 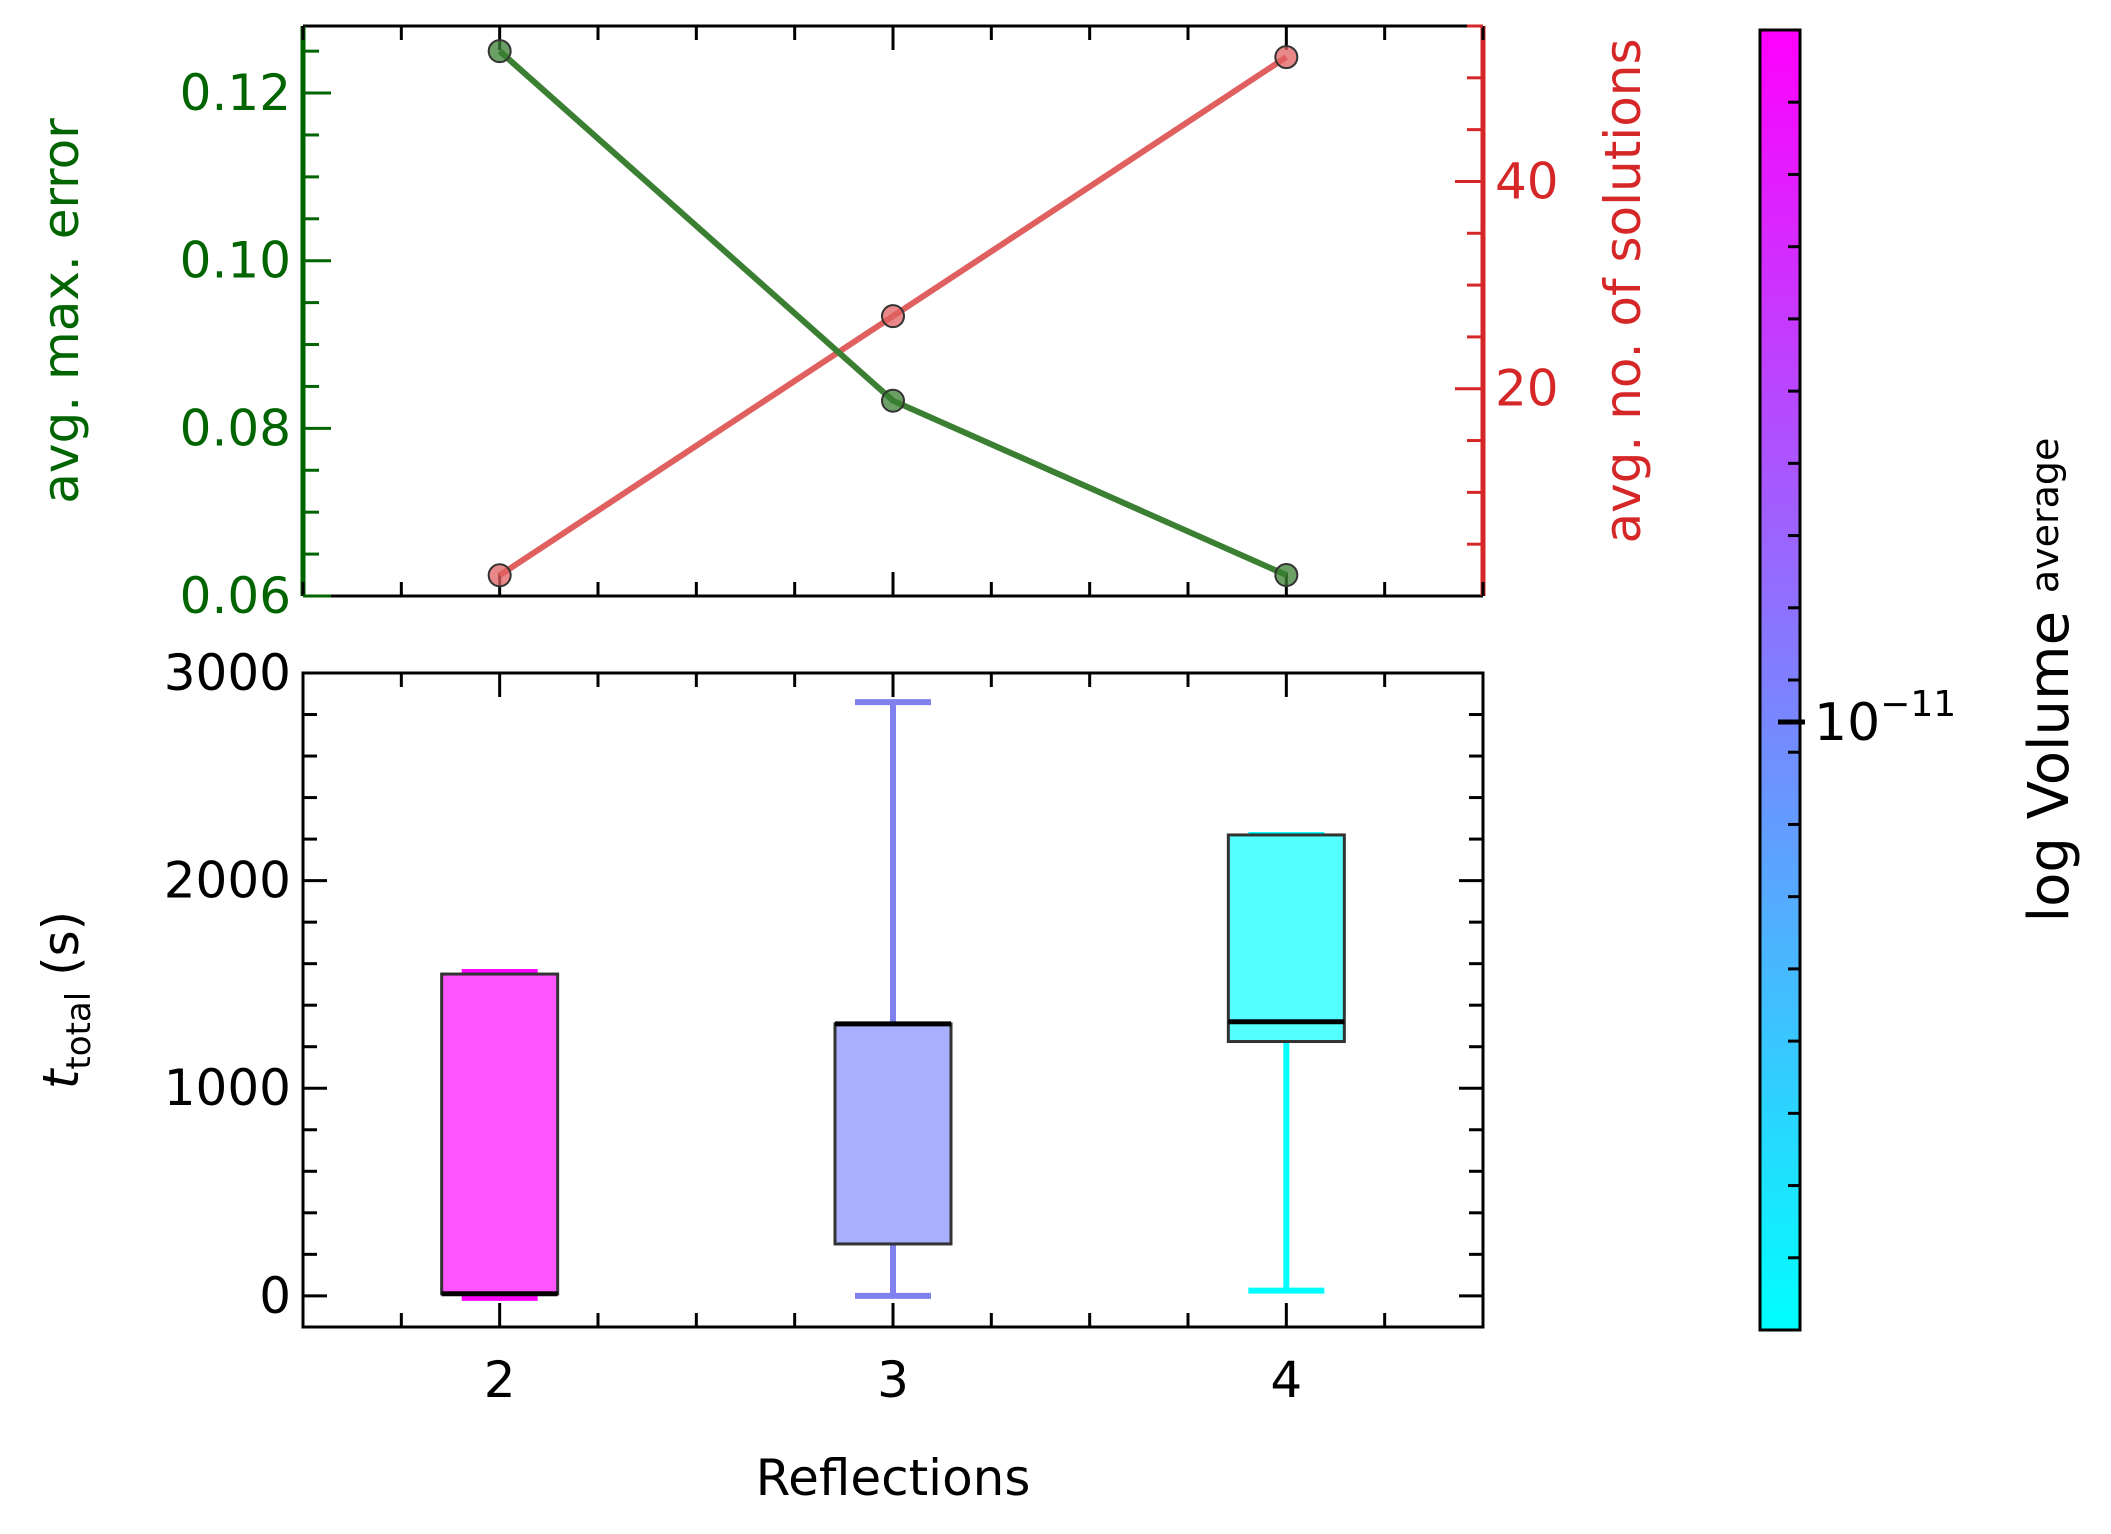 What do you see at coordinates (227, 881) in the screenshot?
I see `y-tick-label: 2000` at bounding box center [227, 881].